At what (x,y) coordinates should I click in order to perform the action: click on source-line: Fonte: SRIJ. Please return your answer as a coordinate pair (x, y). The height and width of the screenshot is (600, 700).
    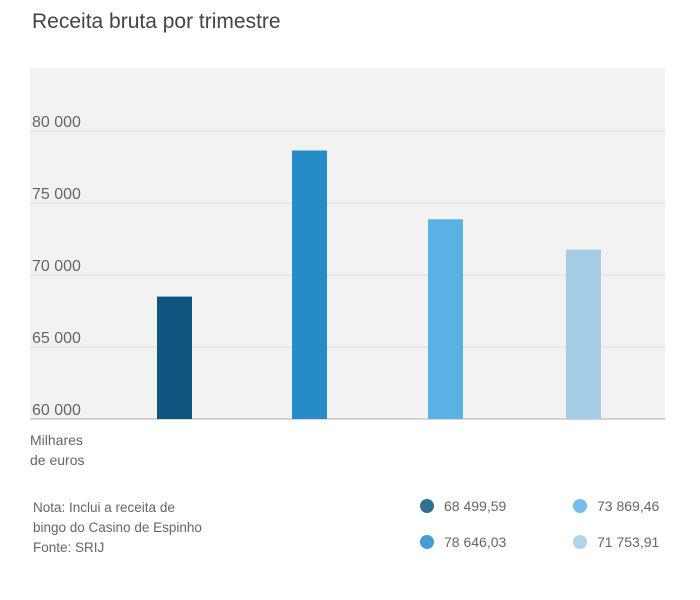
    Looking at the image, I should click on (69, 547).